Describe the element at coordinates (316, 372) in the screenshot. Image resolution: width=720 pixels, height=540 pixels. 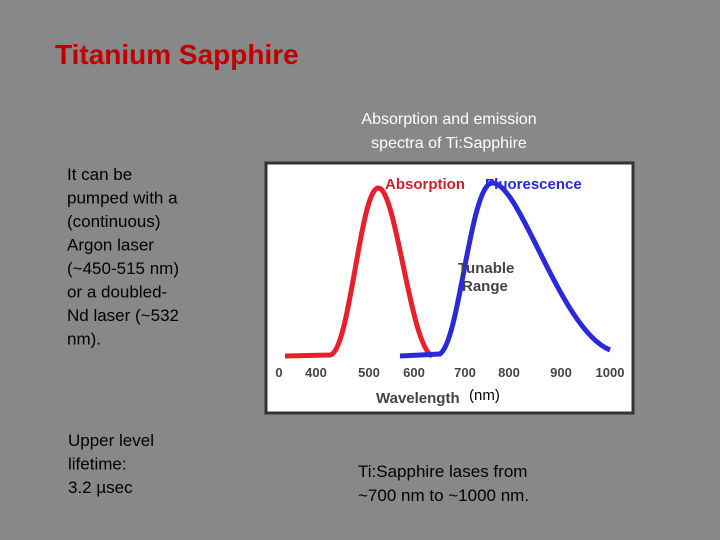
I see `axis-tick: 400` at that location.